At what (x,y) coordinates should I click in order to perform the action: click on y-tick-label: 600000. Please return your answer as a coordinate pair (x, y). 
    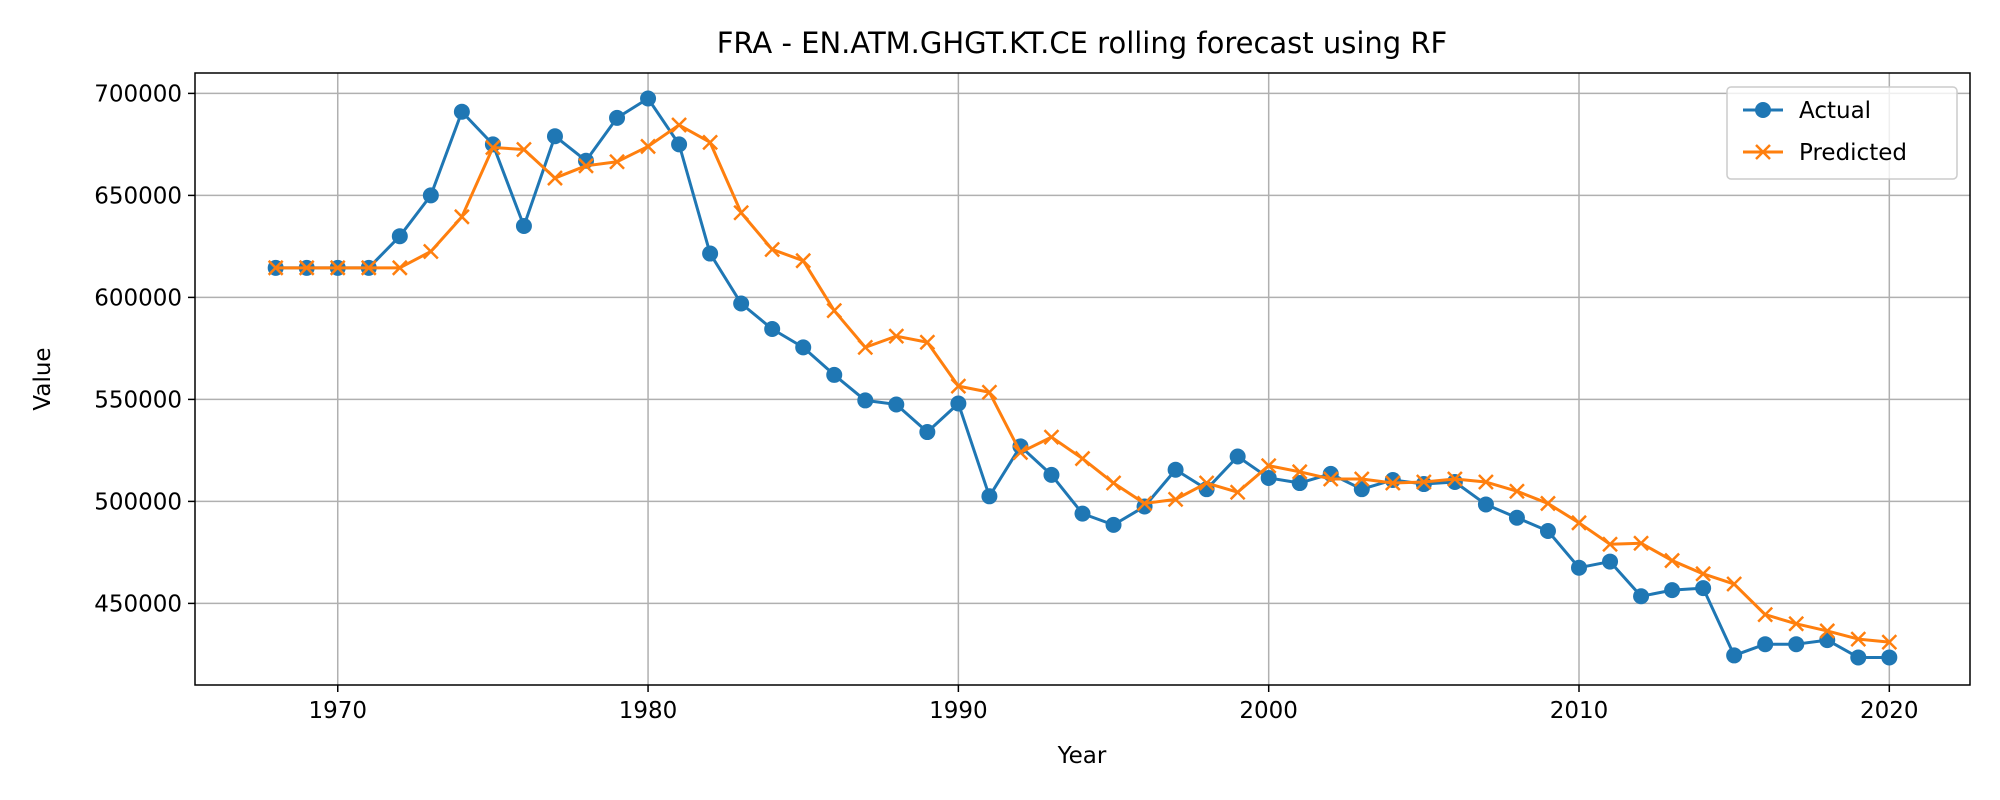
    Looking at the image, I should click on (138, 298).